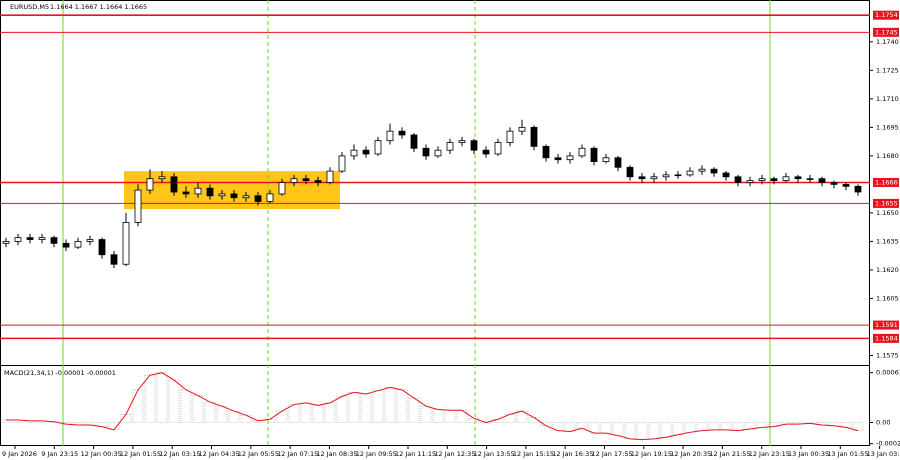 The height and width of the screenshot is (460, 900). Describe the element at coordinates (258, 454) in the screenshot. I see `x-tick-label: 12 Jan 05:55` at that location.